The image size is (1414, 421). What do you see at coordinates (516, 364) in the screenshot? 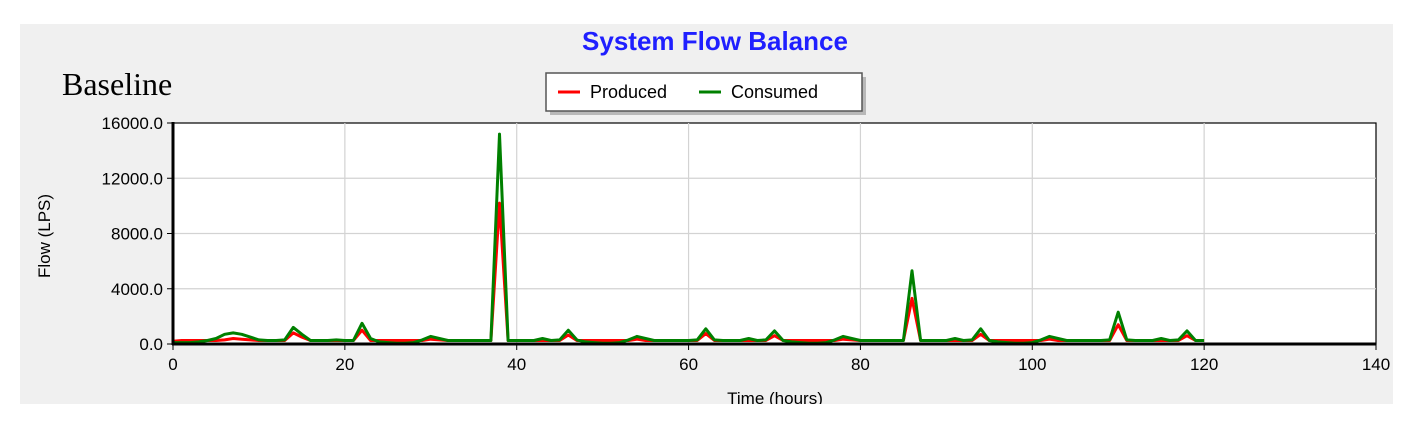
I see `x-tick-label: 40` at bounding box center [516, 364].